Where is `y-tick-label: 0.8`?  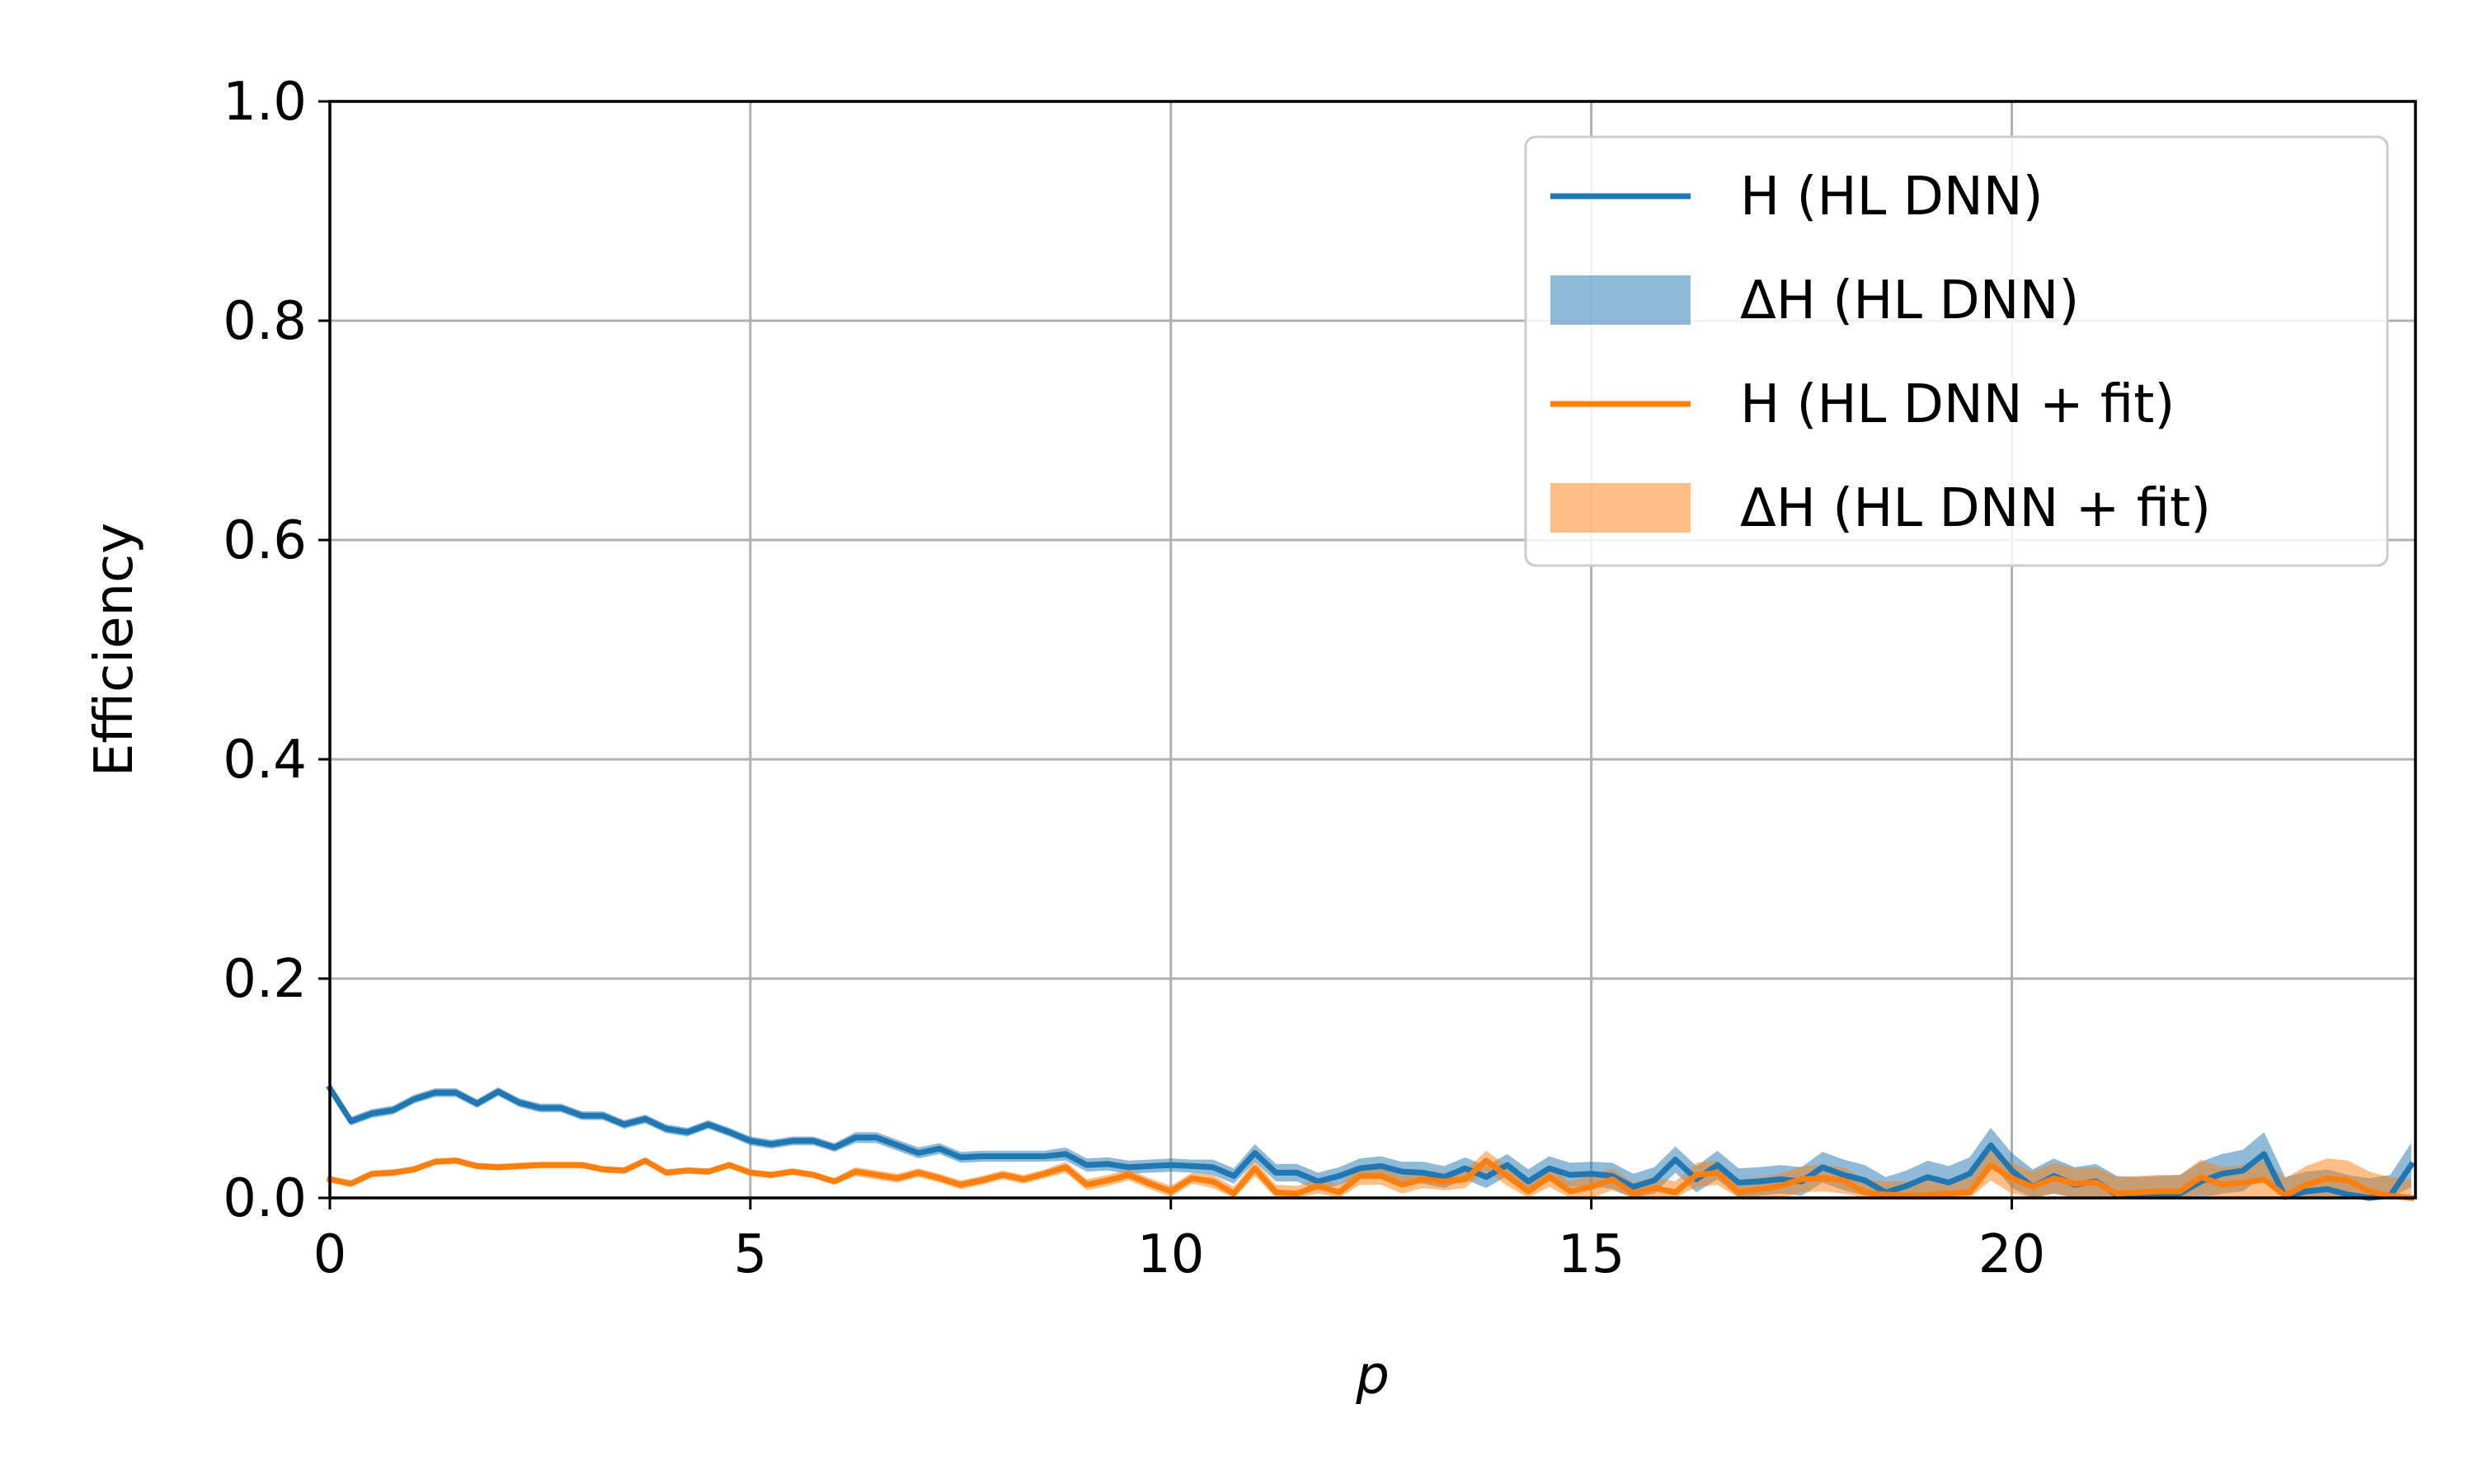
y-tick-label: 0.8 is located at coordinates (265, 321).